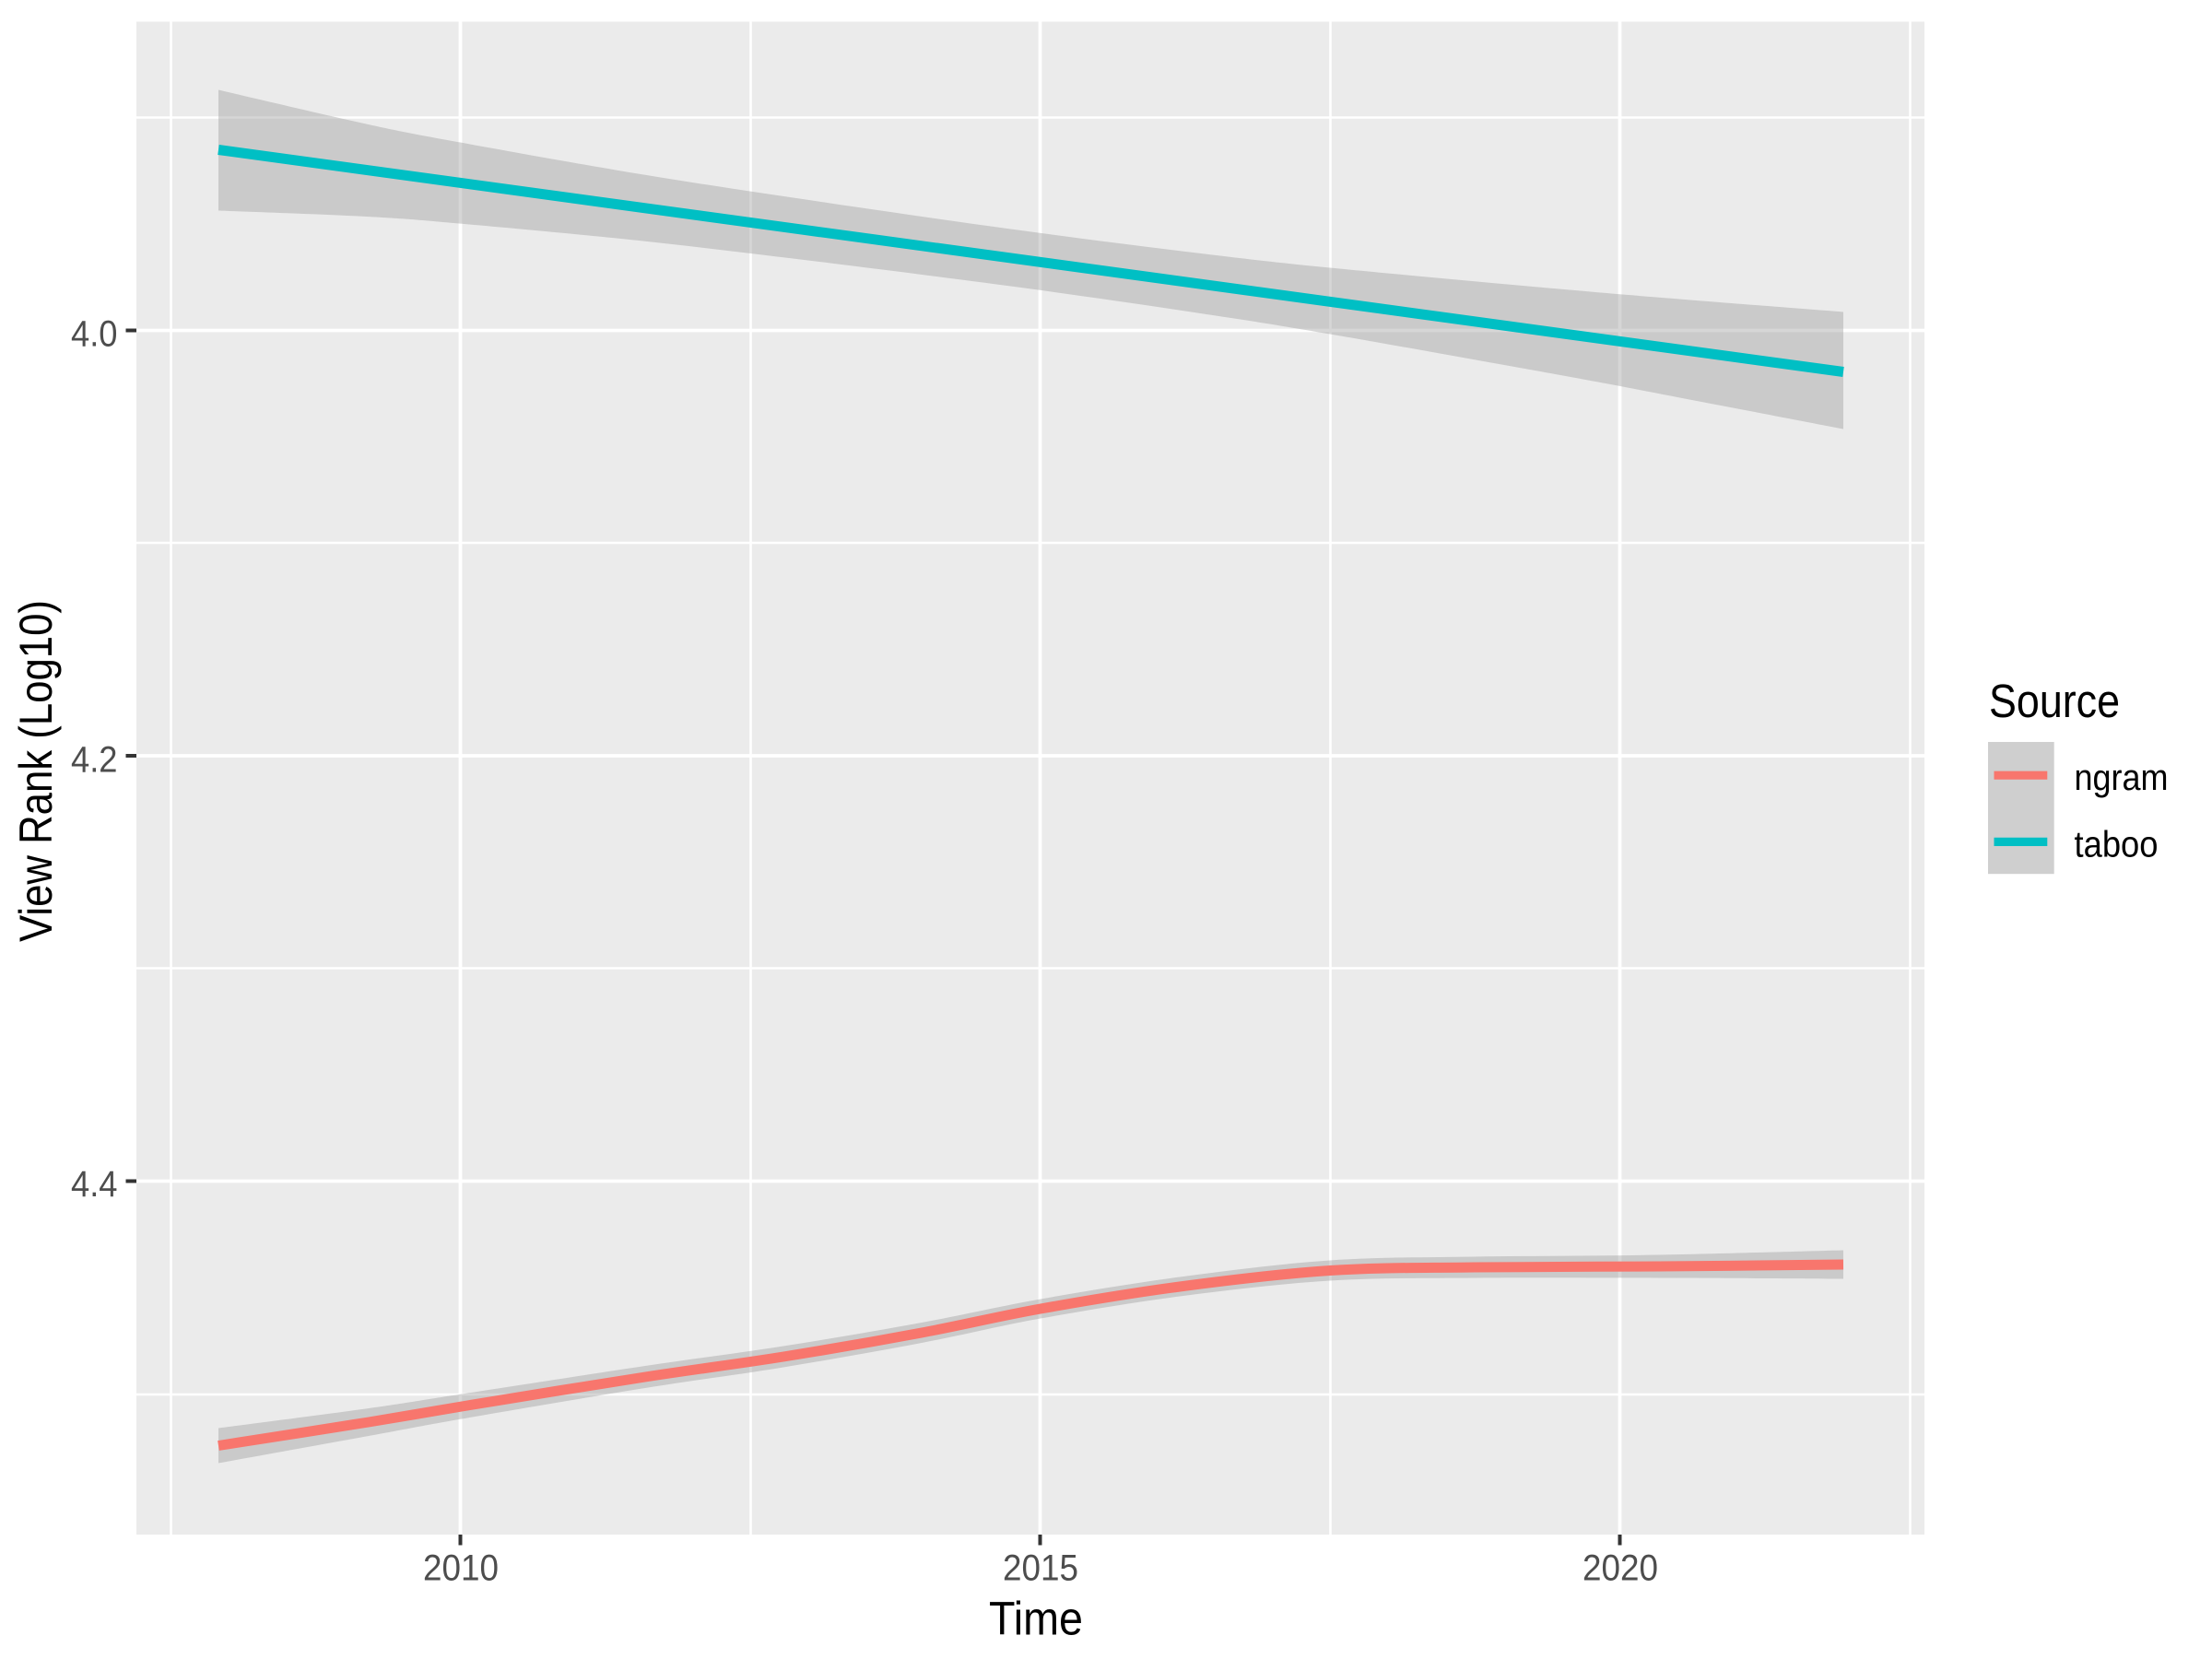  What do you see at coordinates (94, 760) in the screenshot?
I see `svg-text: 4.2` at bounding box center [94, 760].